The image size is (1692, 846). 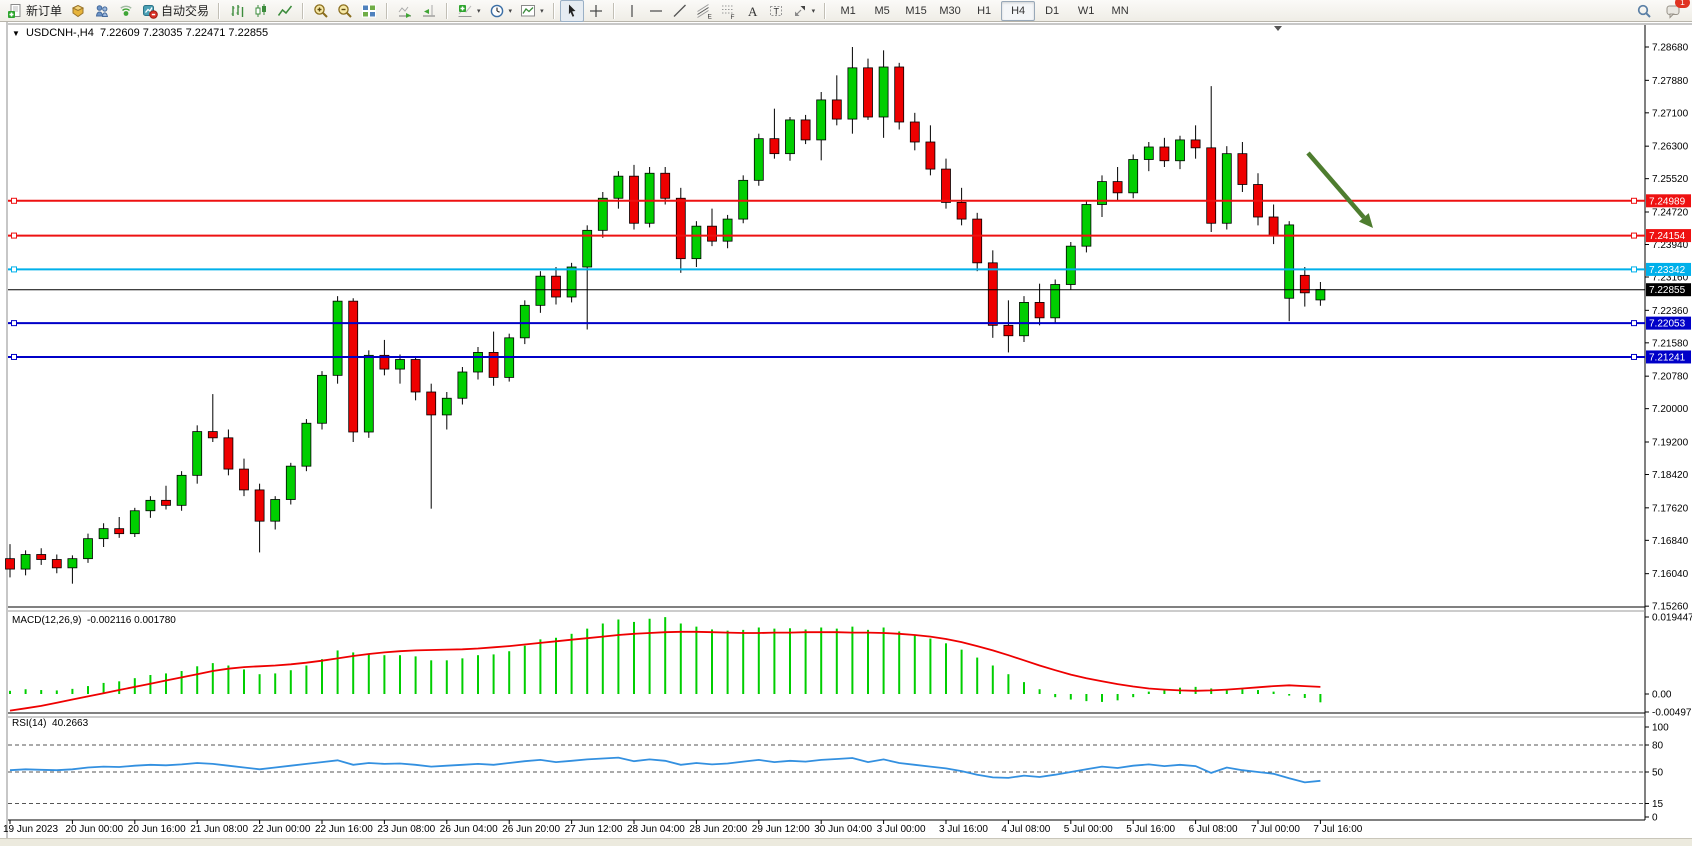 What do you see at coordinates (1662, 695) in the screenshot?
I see `macd-axis-label: 0.00` at bounding box center [1662, 695].